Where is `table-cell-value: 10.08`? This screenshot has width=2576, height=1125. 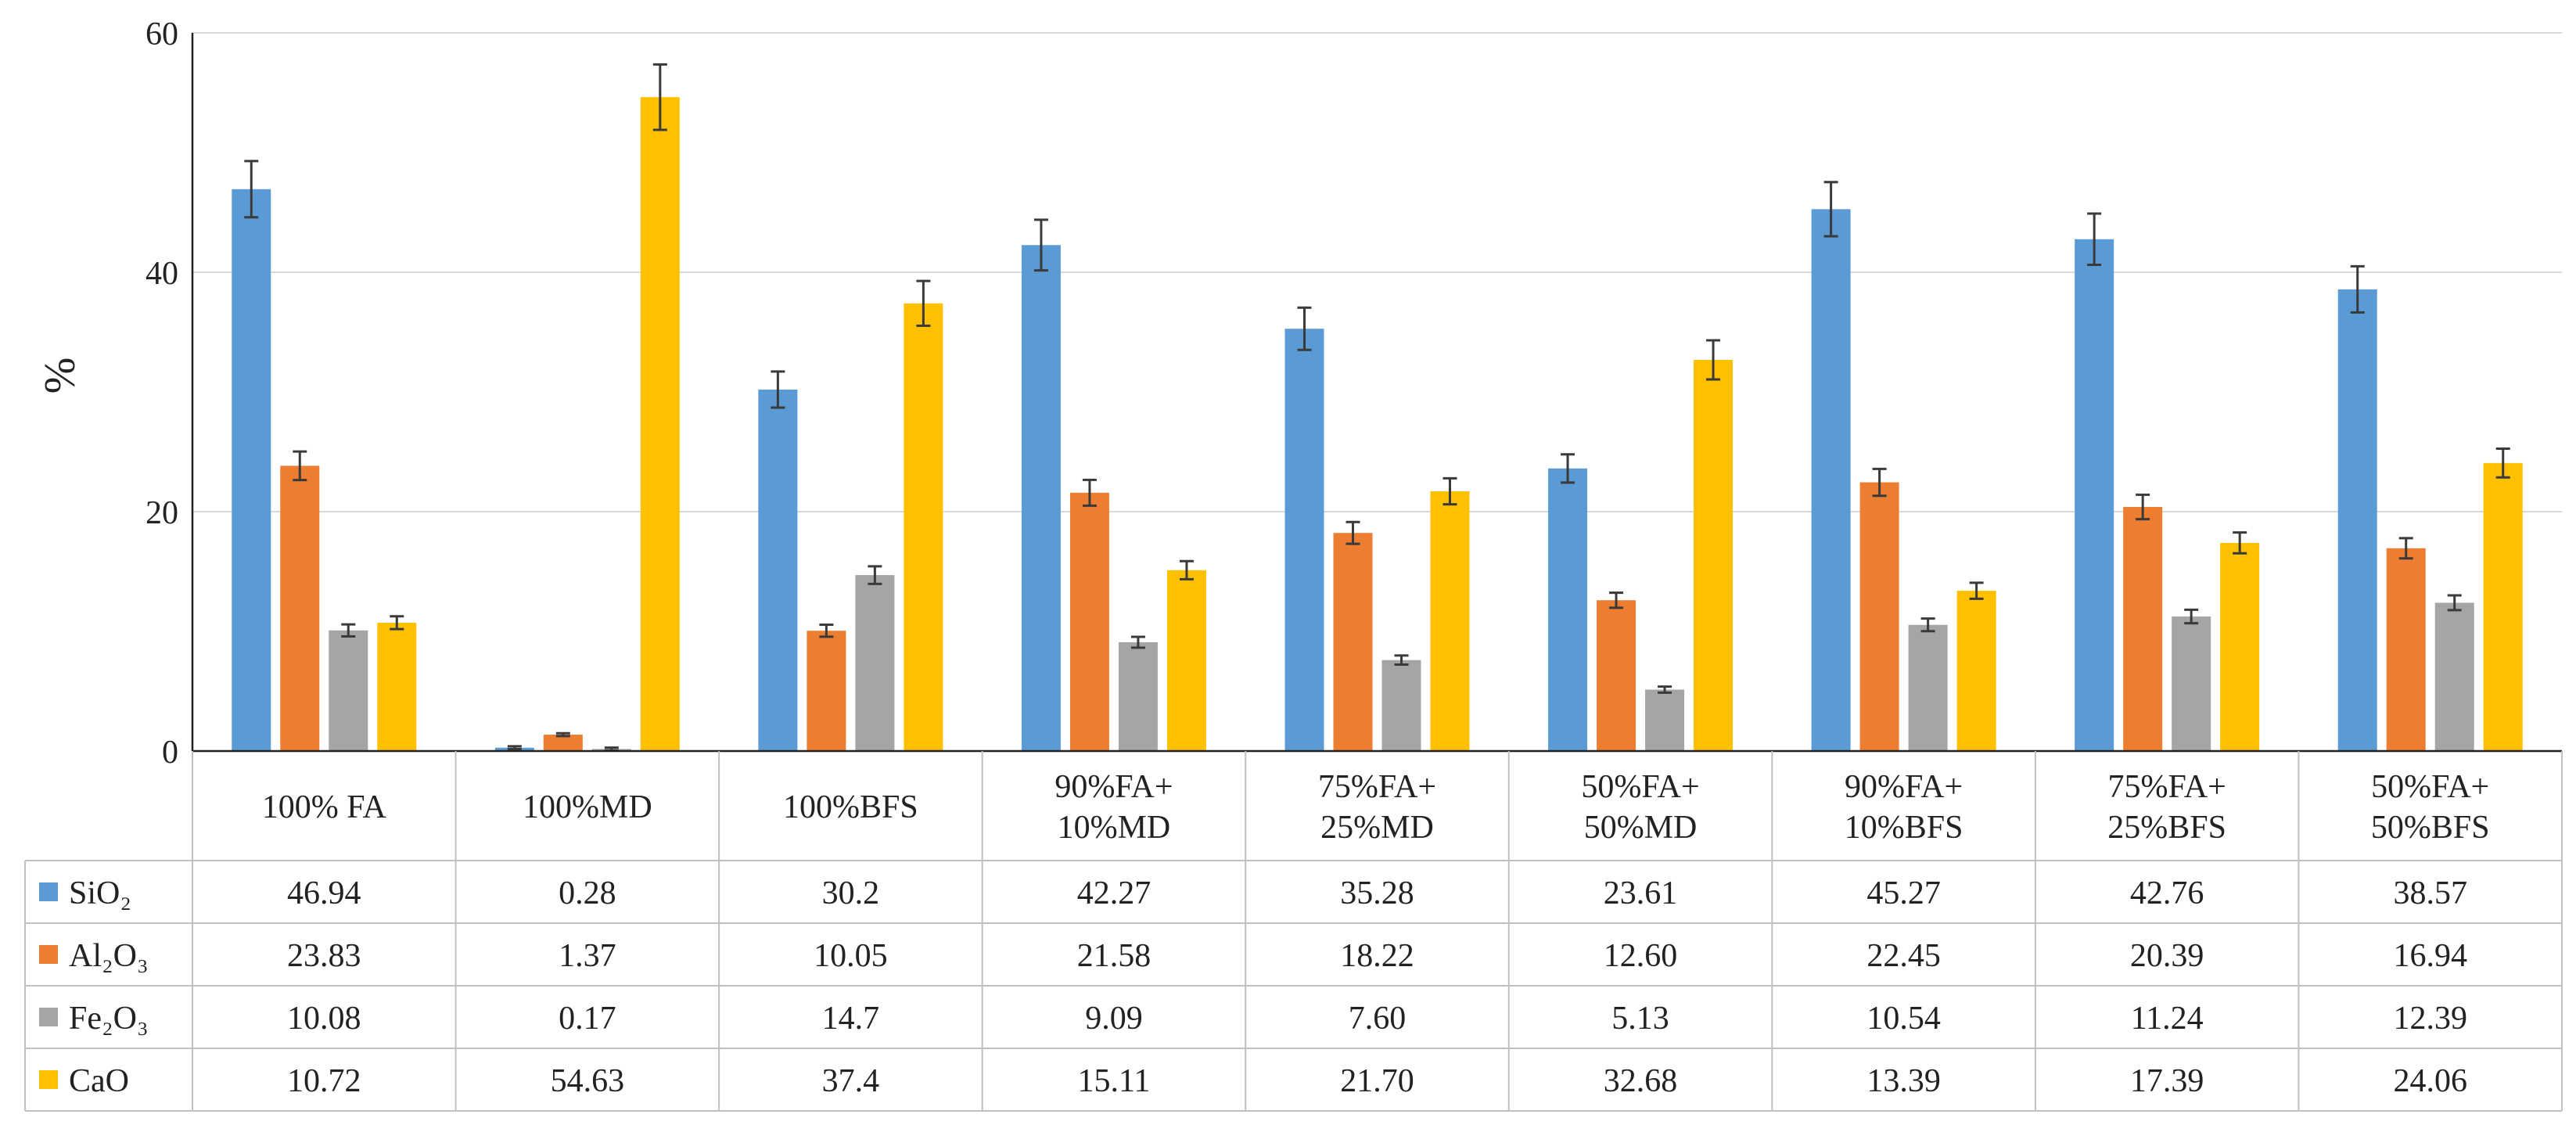
table-cell-value: 10.08 is located at coordinates (324, 1019).